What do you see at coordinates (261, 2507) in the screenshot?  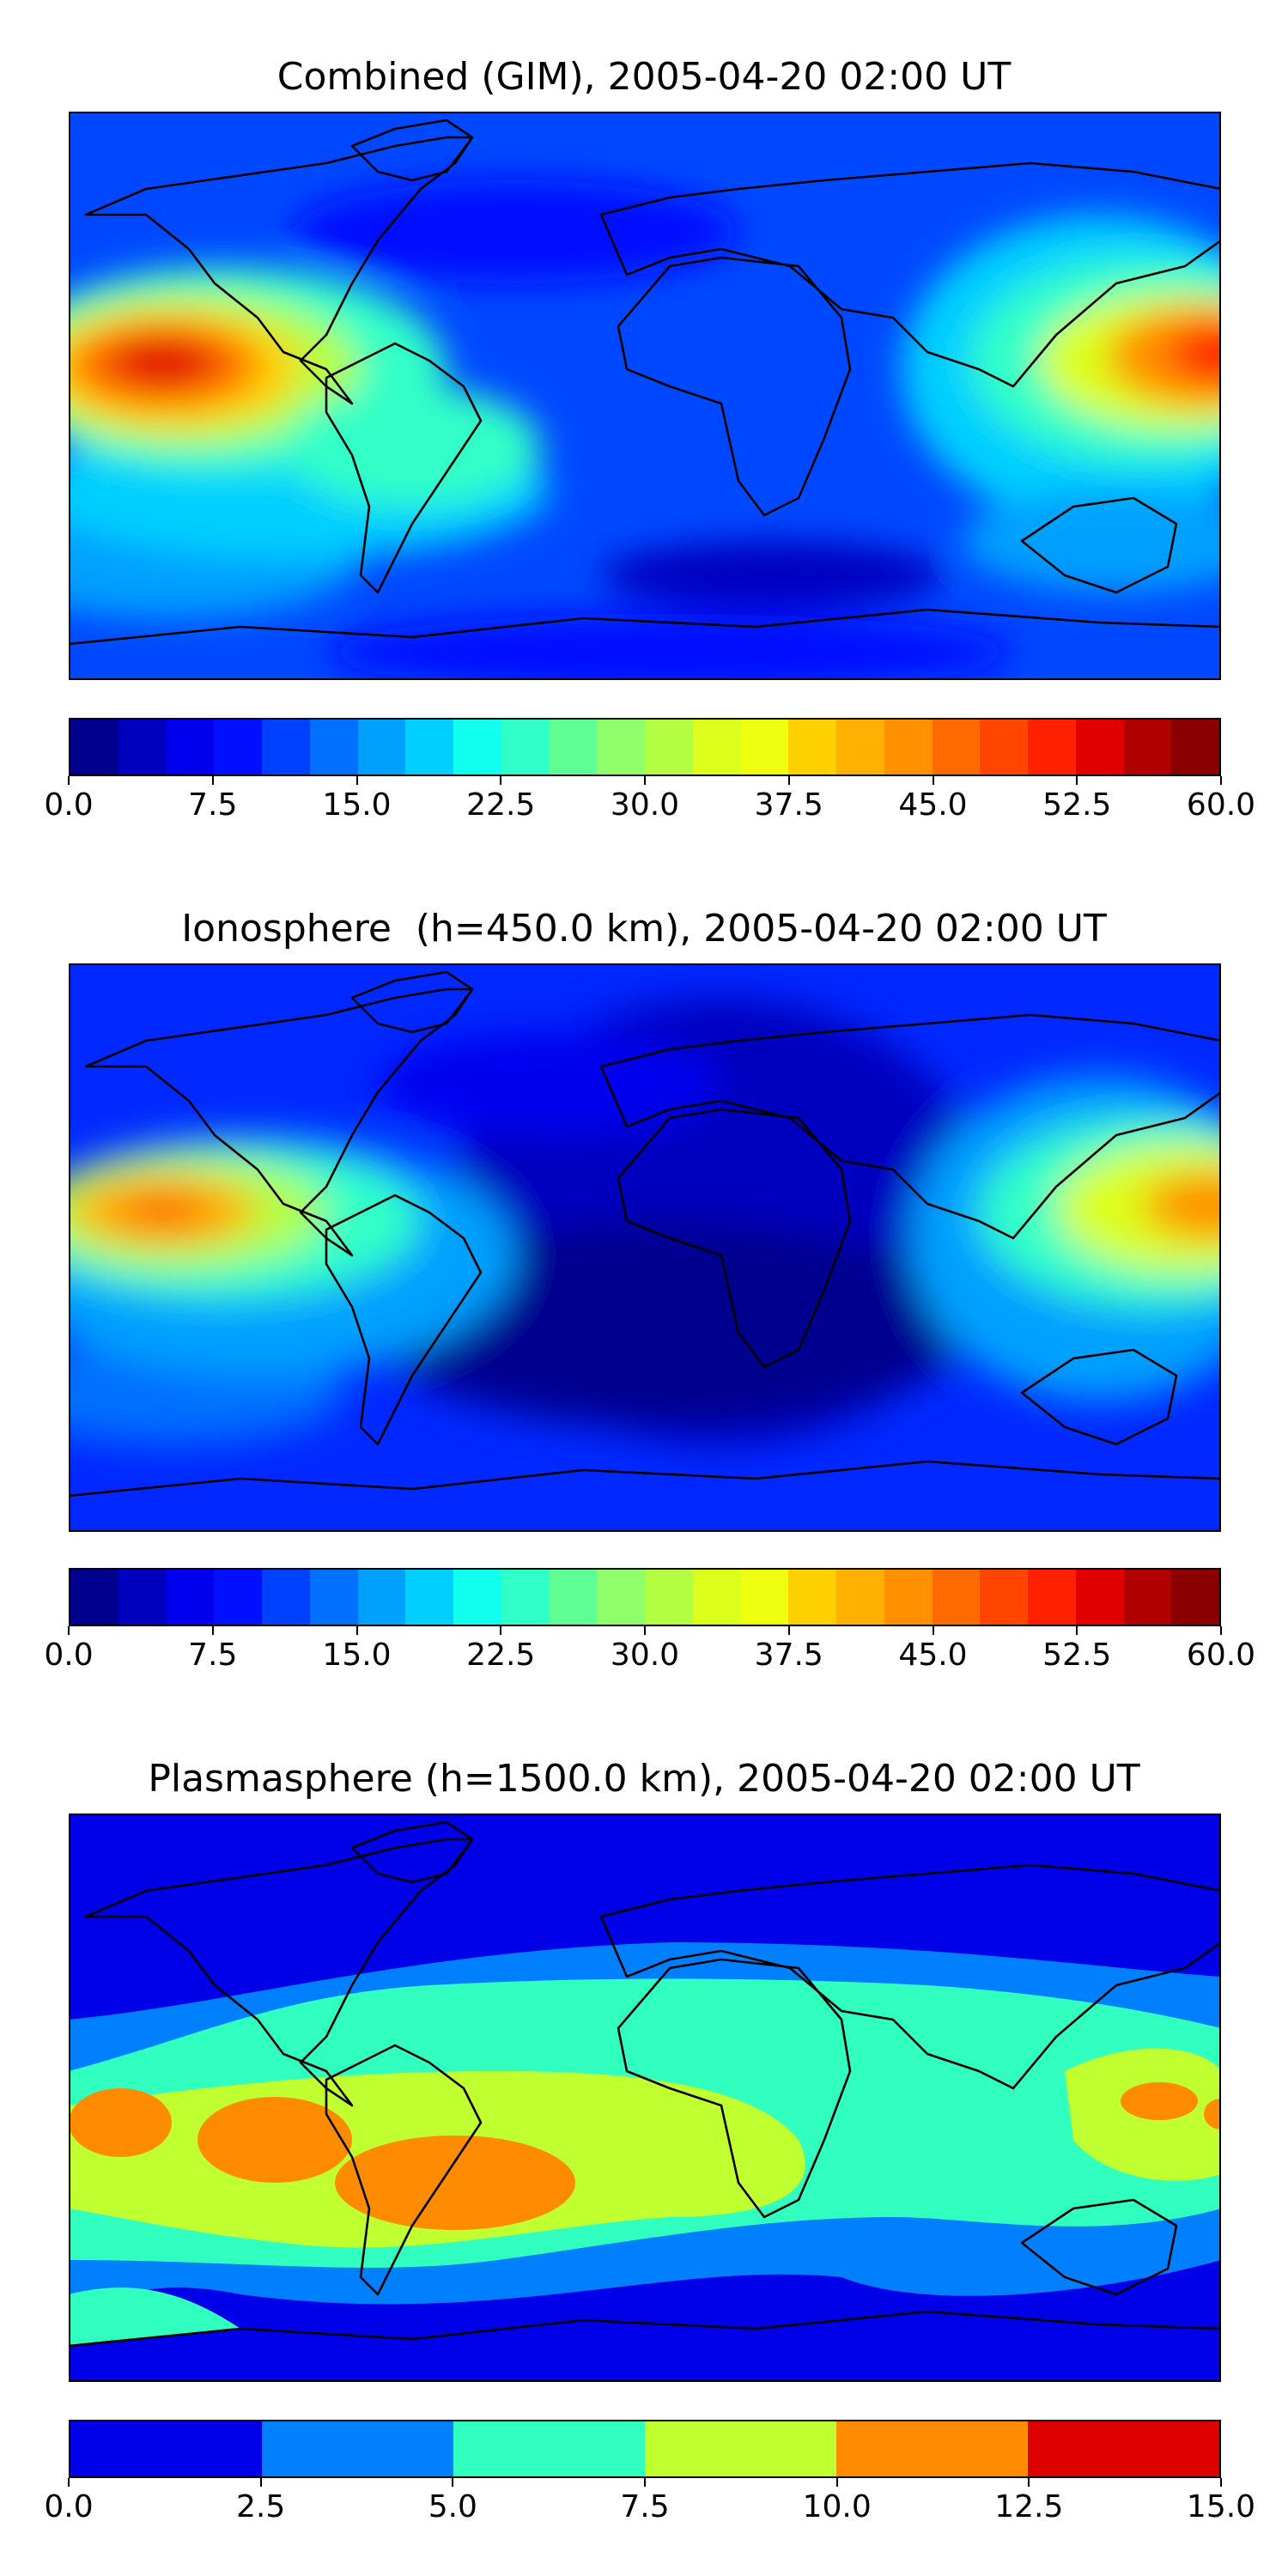 I see `colorbar-tick-label: 2.5` at bounding box center [261, 2507].